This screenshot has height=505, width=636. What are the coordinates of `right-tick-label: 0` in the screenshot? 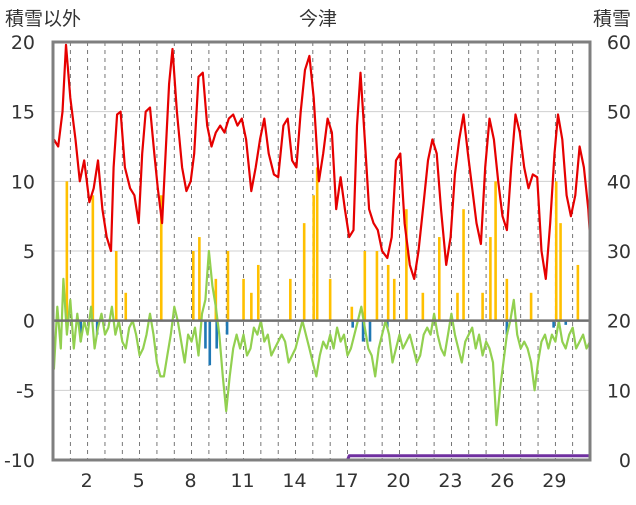 It's located at (625, 461).